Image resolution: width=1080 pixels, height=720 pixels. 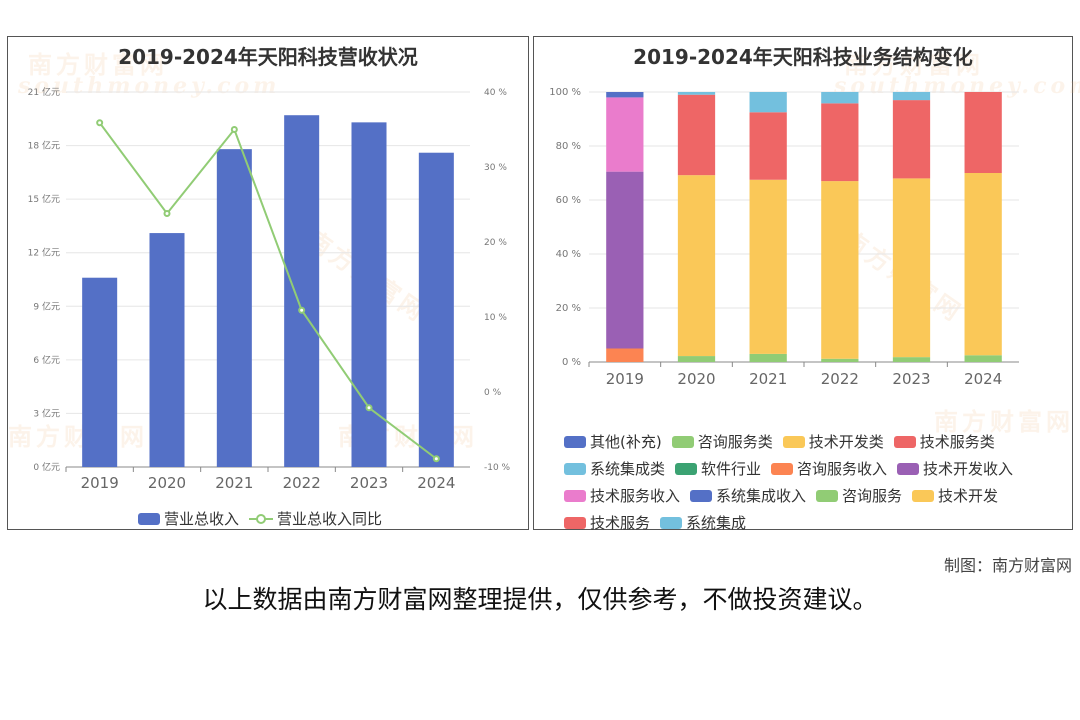 What do you see at coordinates (842, 469) in the screenshot?
I see `legend-label: 咨询服务收入` at bounding box center [842, 469].